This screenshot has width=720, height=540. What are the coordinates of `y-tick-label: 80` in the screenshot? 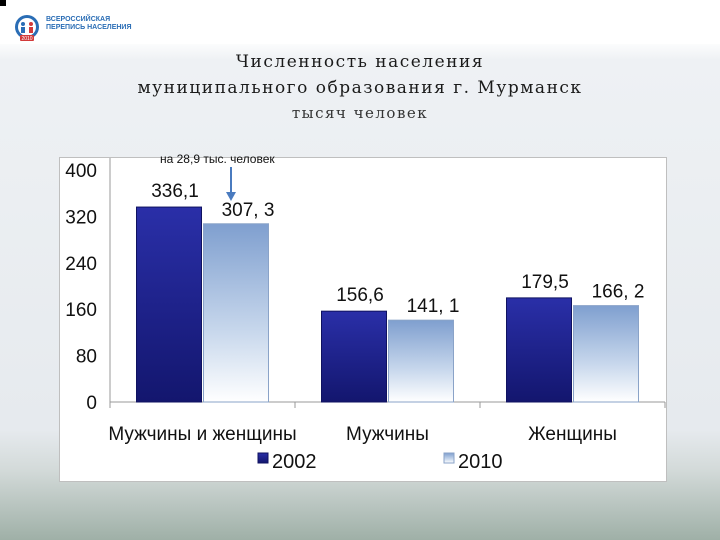 It's located at (86, 357).